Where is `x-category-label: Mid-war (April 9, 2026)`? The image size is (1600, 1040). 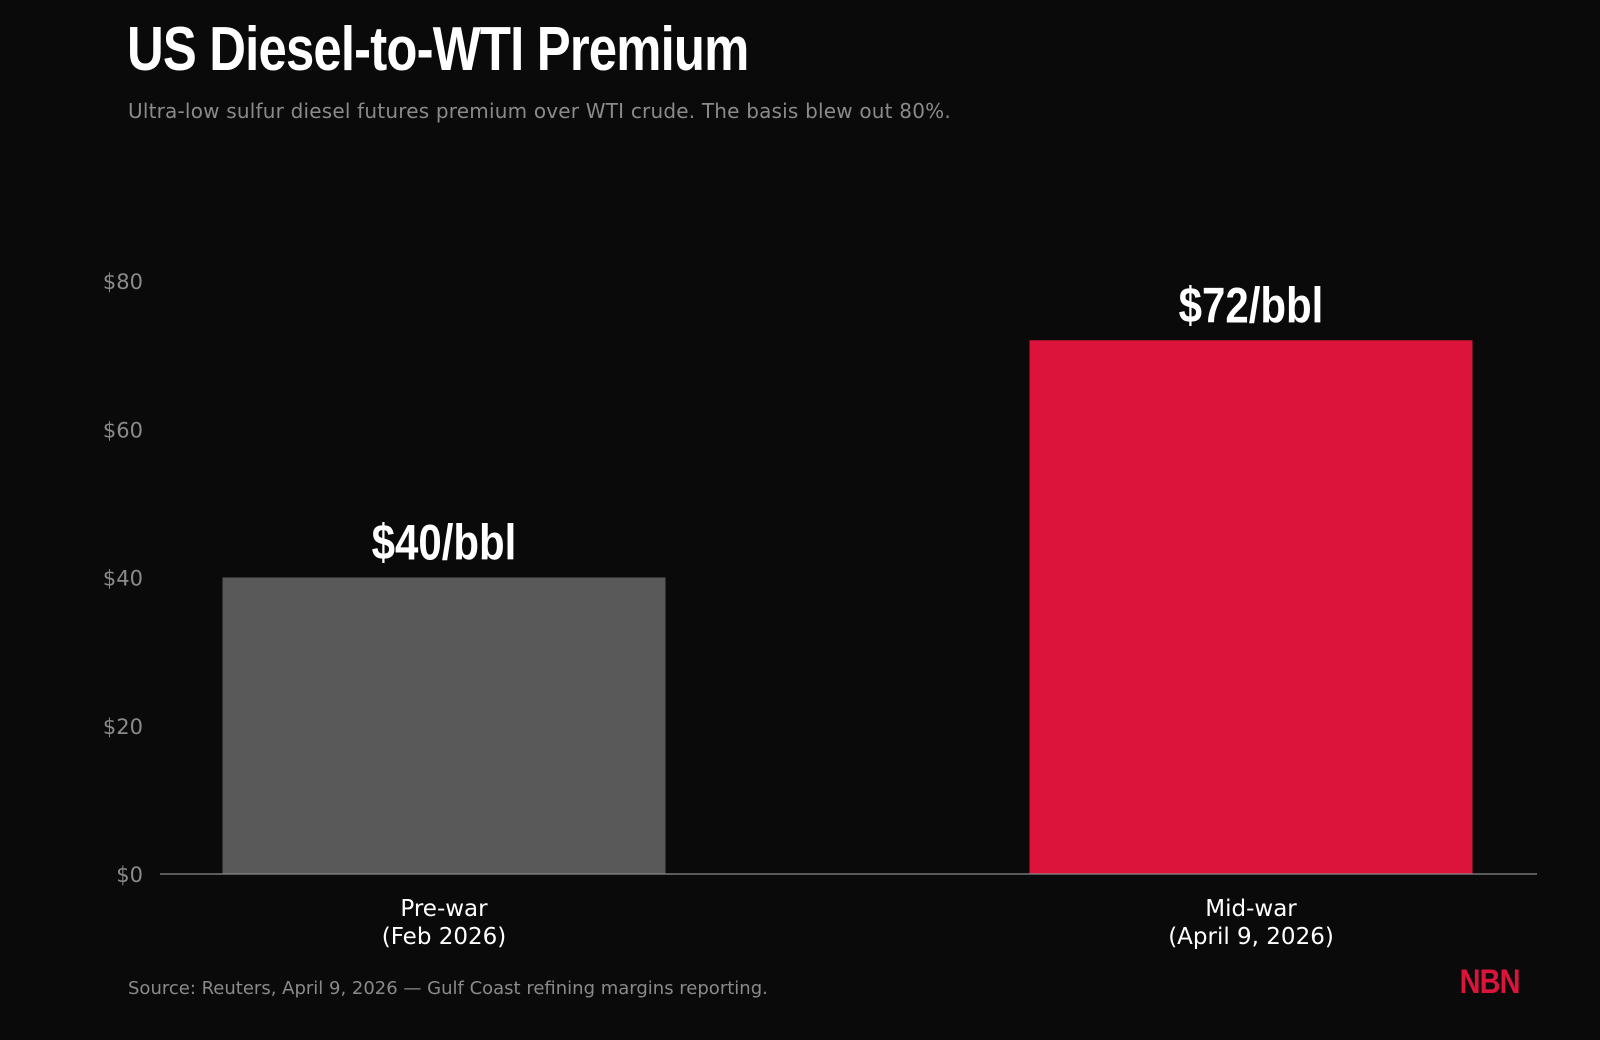
x-category-label: Mid-war (April 9, 2026) is located at coordinates (1251, 923).